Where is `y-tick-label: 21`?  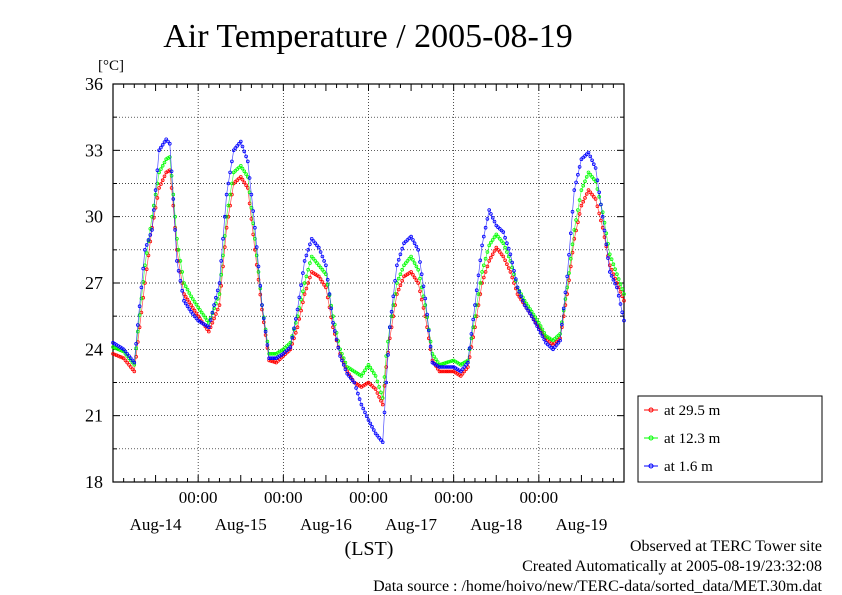 y-tick-label: 21 is located at coordinates (94, 416).